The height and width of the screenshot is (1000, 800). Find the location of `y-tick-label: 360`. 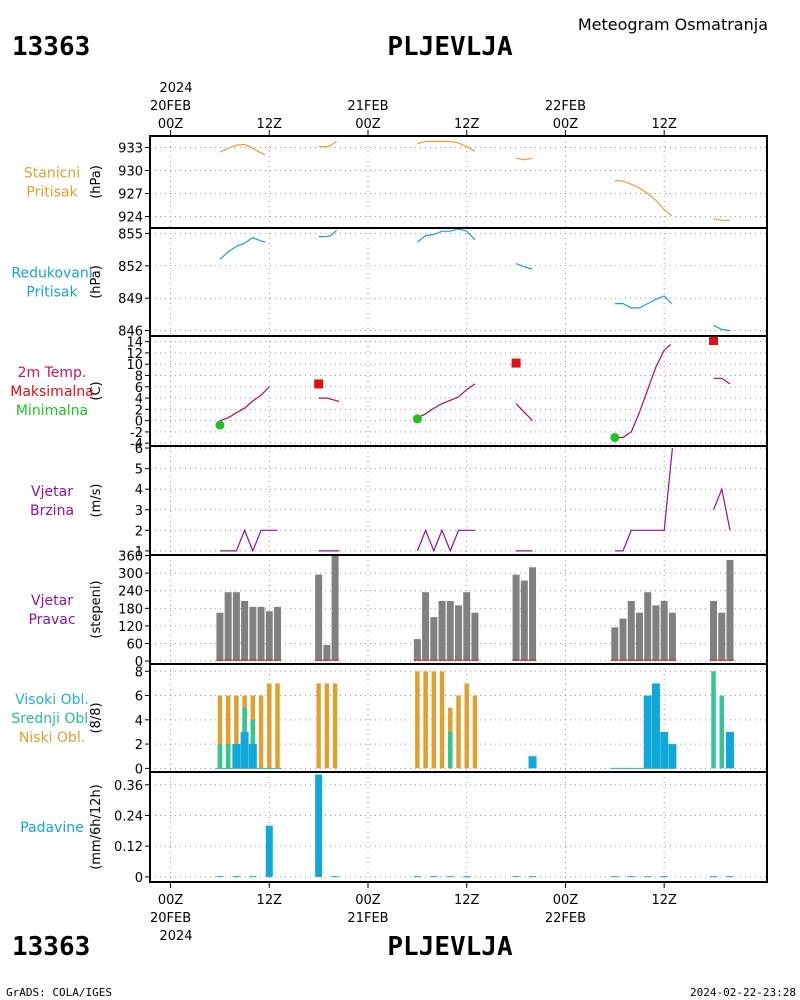

y-tick-label: 360 is located at coordinates (130, 557).